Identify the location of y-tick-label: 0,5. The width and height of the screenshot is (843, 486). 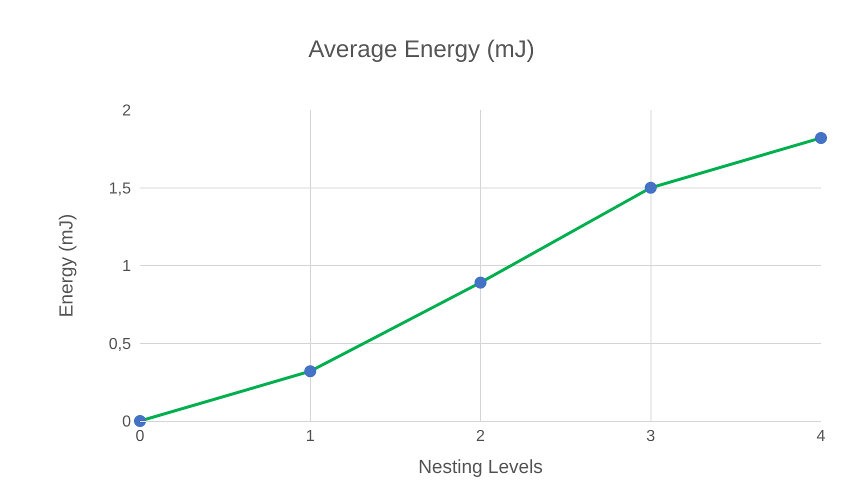
(120, 344).